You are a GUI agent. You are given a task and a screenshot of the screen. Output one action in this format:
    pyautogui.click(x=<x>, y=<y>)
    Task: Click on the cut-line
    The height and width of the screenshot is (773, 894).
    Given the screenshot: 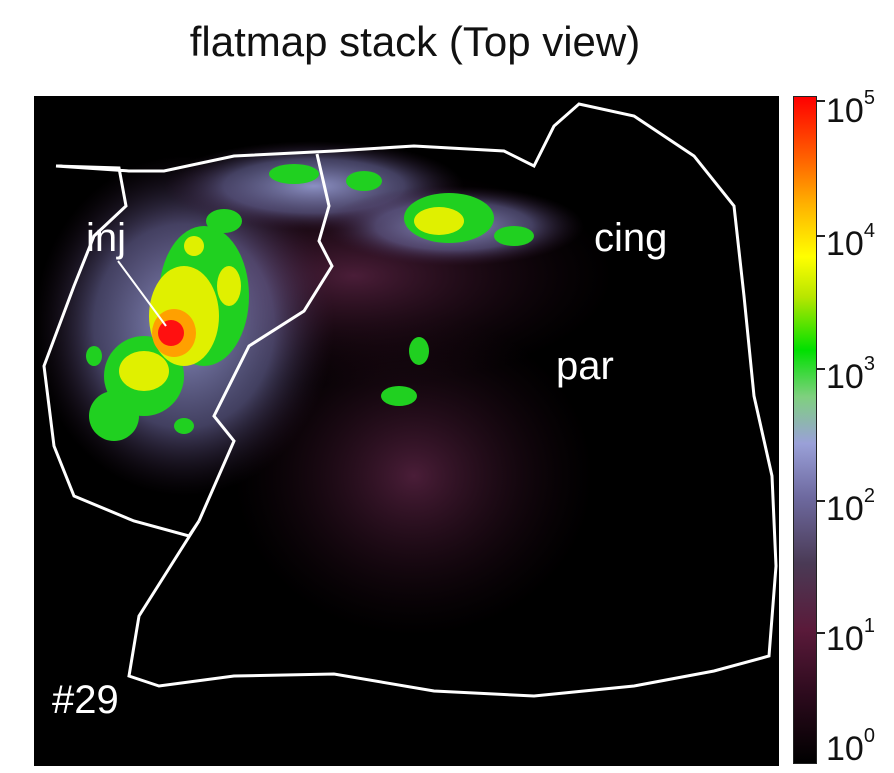 What is the action you would take?
    pyautogui.click(x=265, y=337)
    